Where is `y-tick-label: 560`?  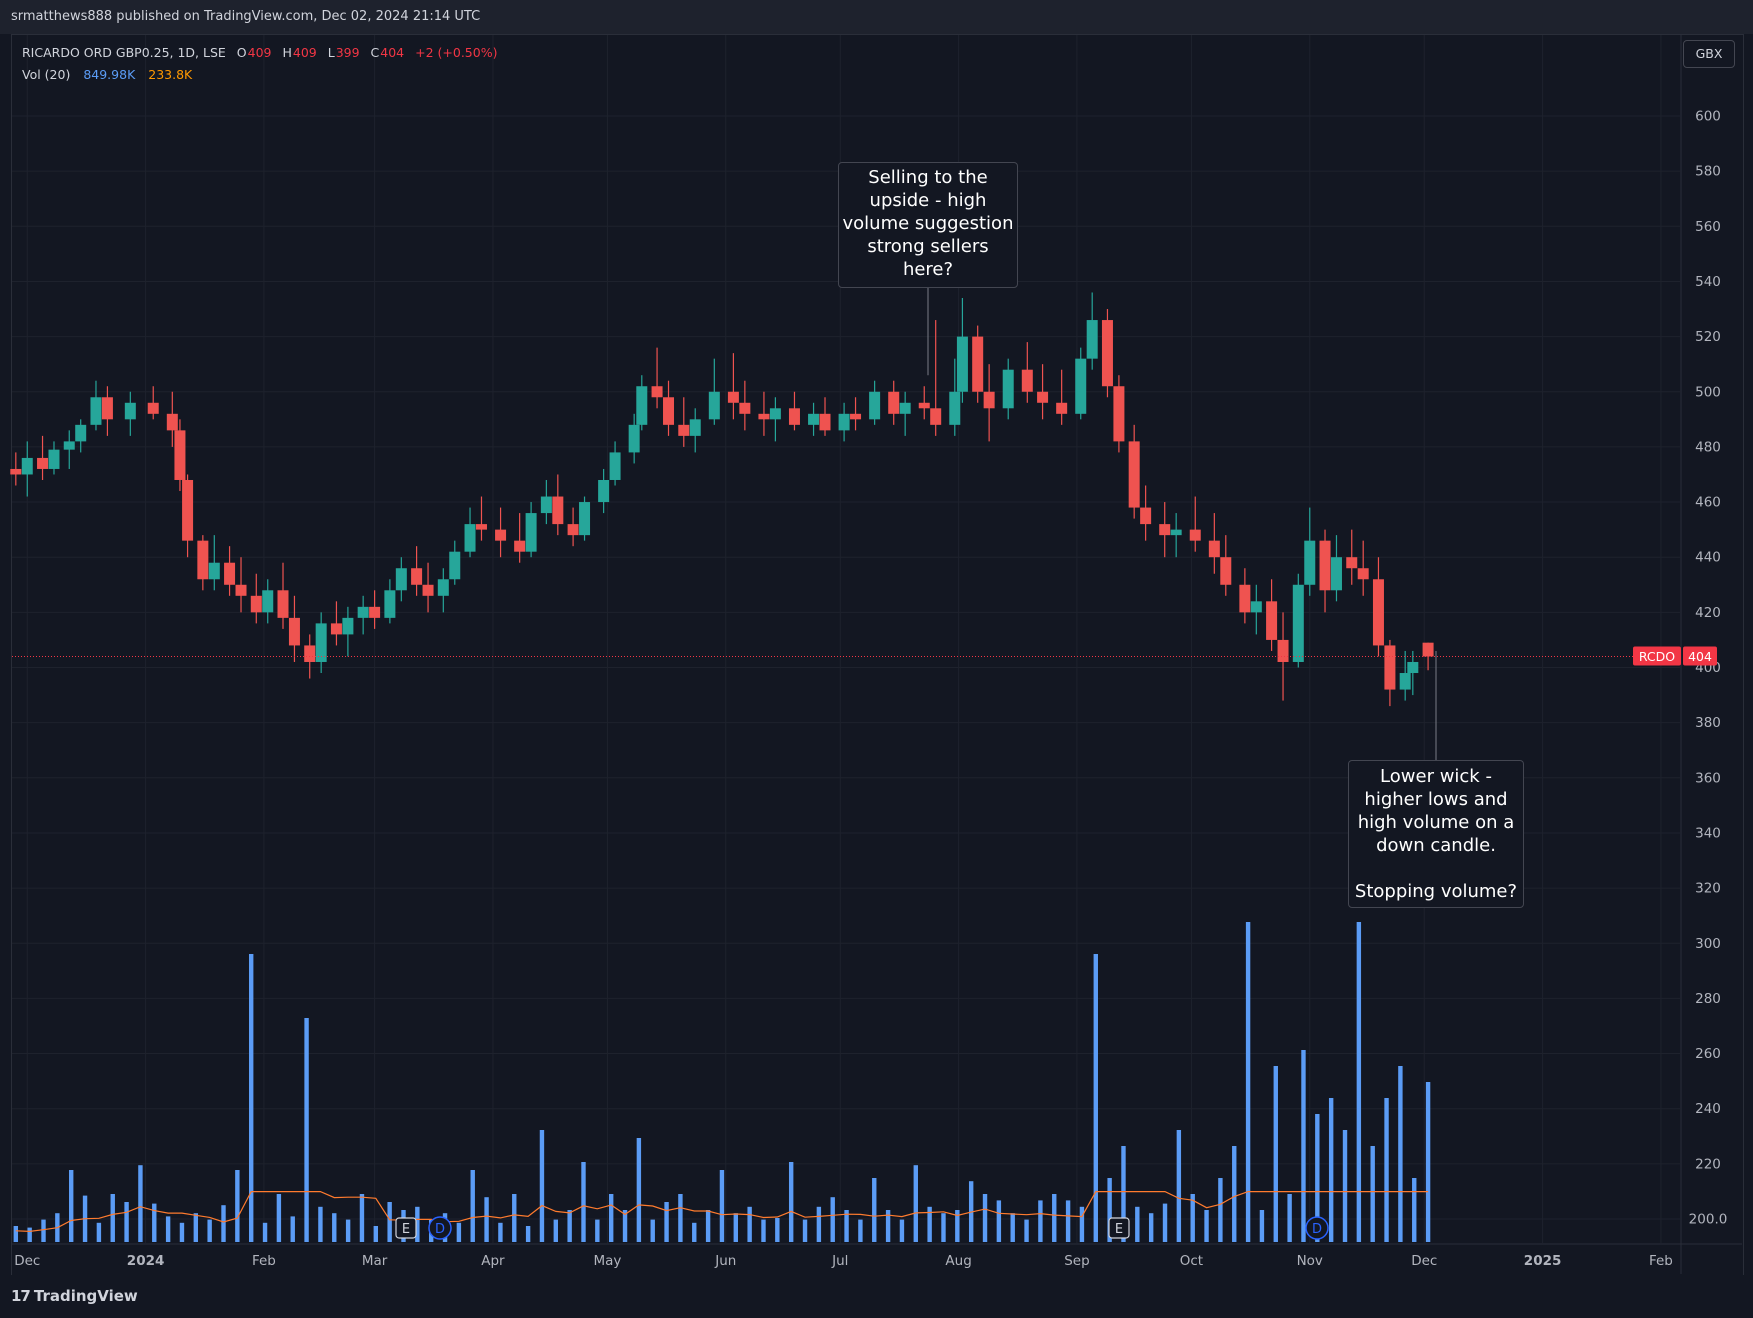 y-tick-label: 560 is located at coordinates (1708, 227).